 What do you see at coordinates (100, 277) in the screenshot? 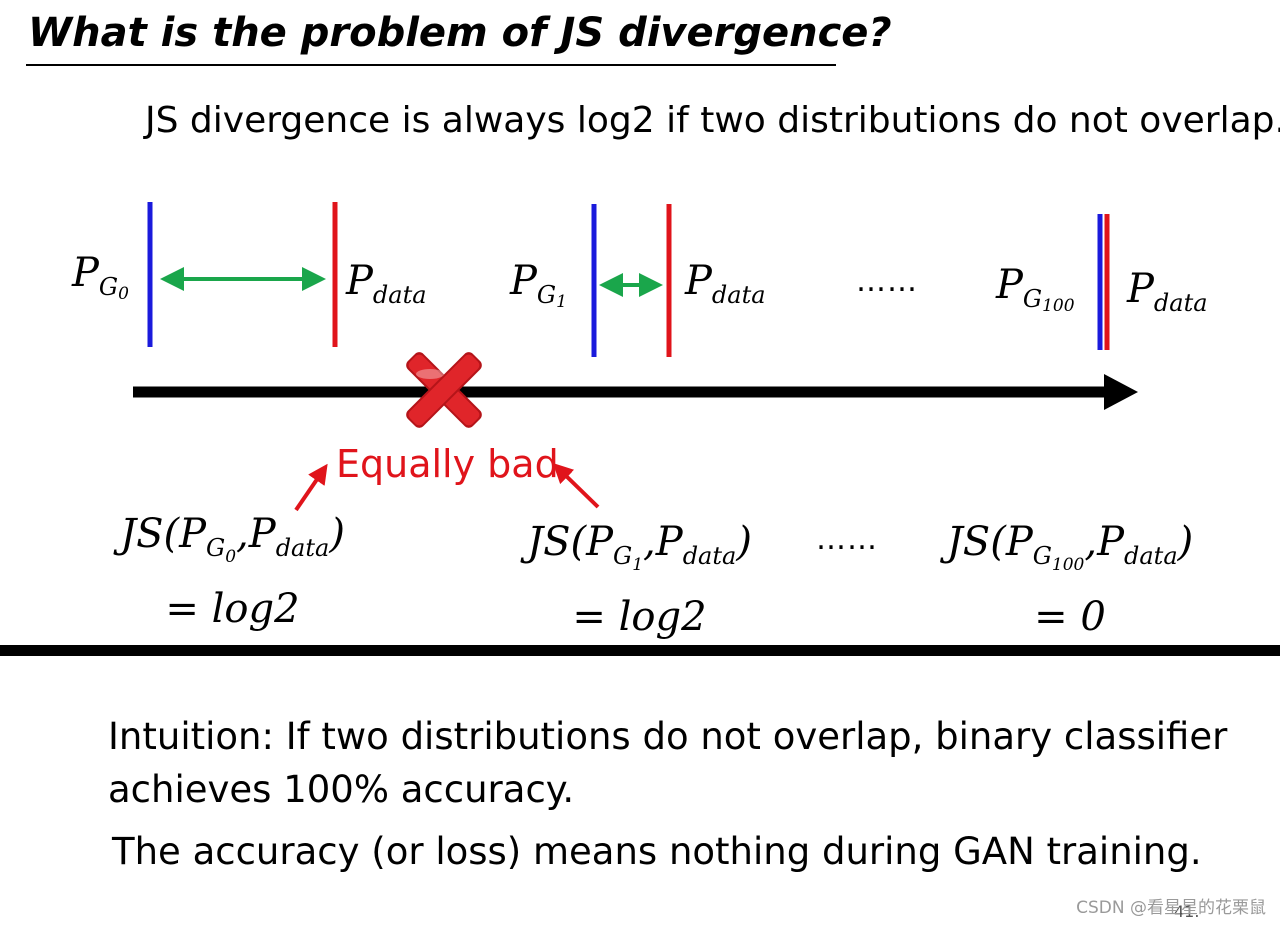
I see `pg0-label: PG0` at bounding box center [100, 277].